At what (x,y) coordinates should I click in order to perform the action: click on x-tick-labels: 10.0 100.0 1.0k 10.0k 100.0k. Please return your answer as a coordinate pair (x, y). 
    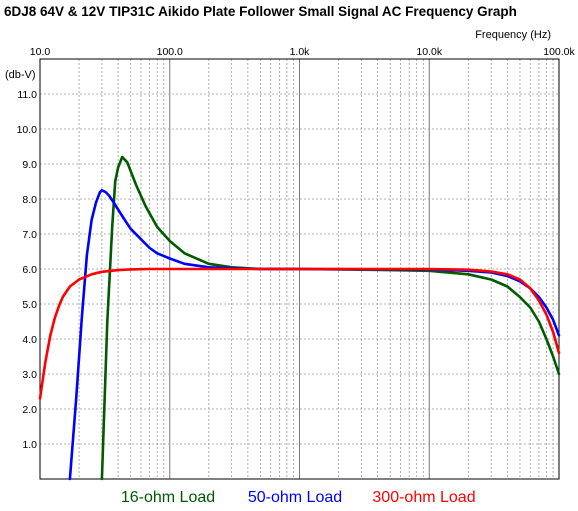
    Looking at the image, I should click on (303, 52).